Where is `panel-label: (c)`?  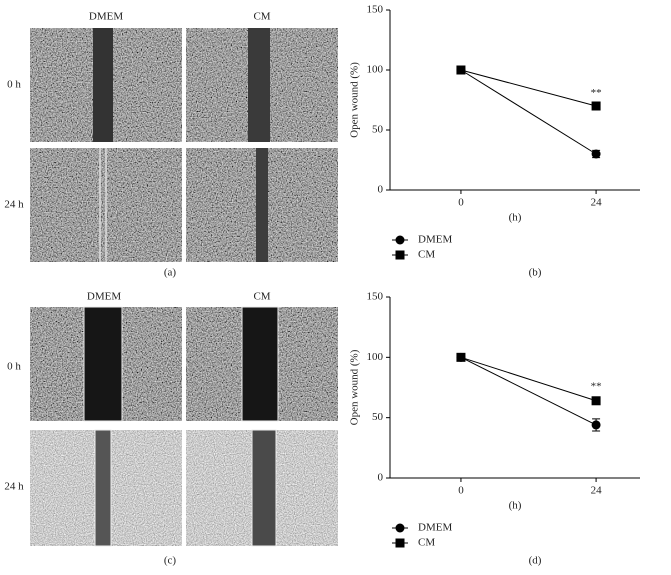 panel-label: (c) is located at coordinates (170, 561).